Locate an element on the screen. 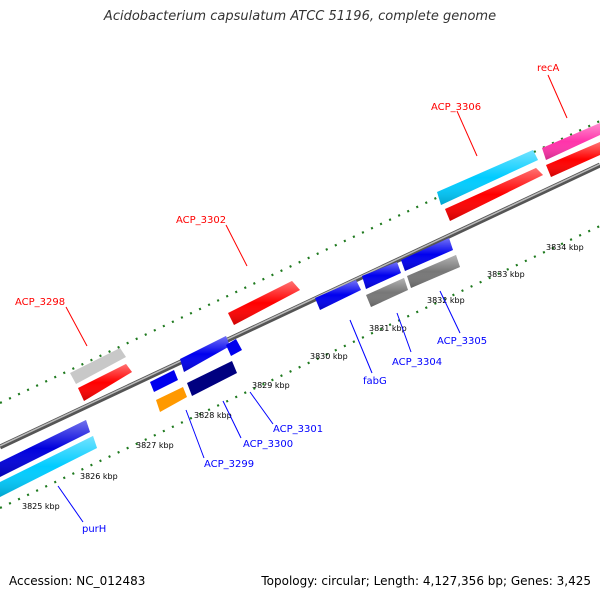 This screenshot has height=600, width=600. label-fabg: fabG is located at coordinates (375, 381).